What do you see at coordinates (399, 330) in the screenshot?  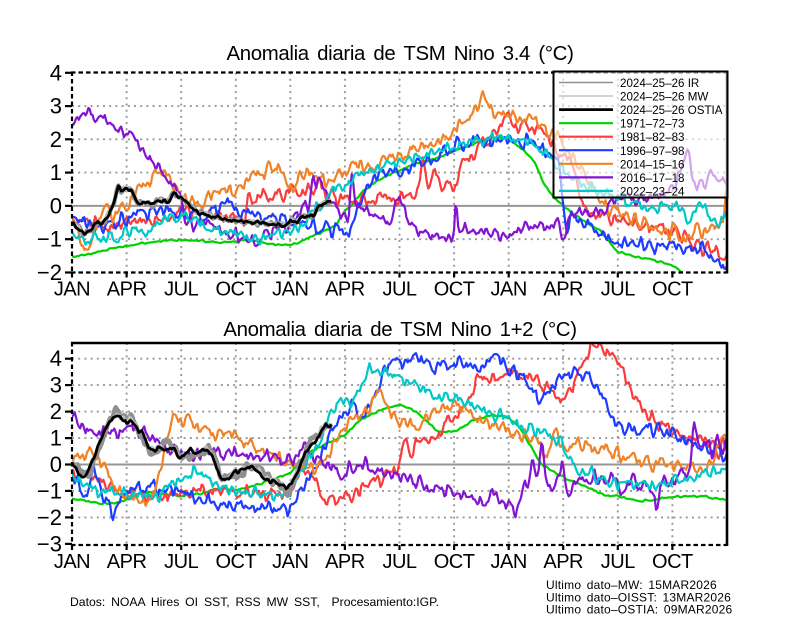 I see `svg-text:Anomalia diaria de TSM Nino 1+: Anomalia diaria de TSM Nino 1+2 (°C)` at bounding box center [399, 330].